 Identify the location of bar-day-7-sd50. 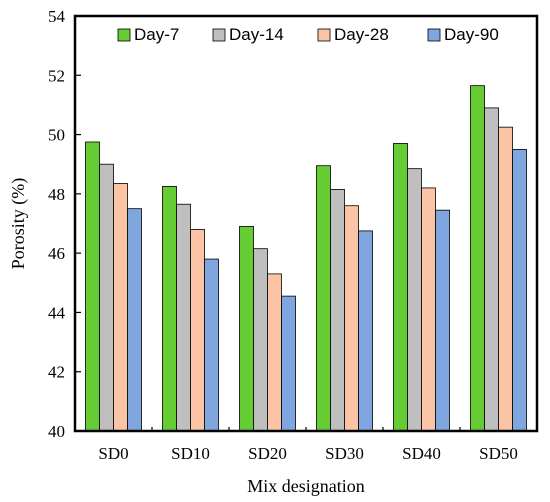
(477, 258).